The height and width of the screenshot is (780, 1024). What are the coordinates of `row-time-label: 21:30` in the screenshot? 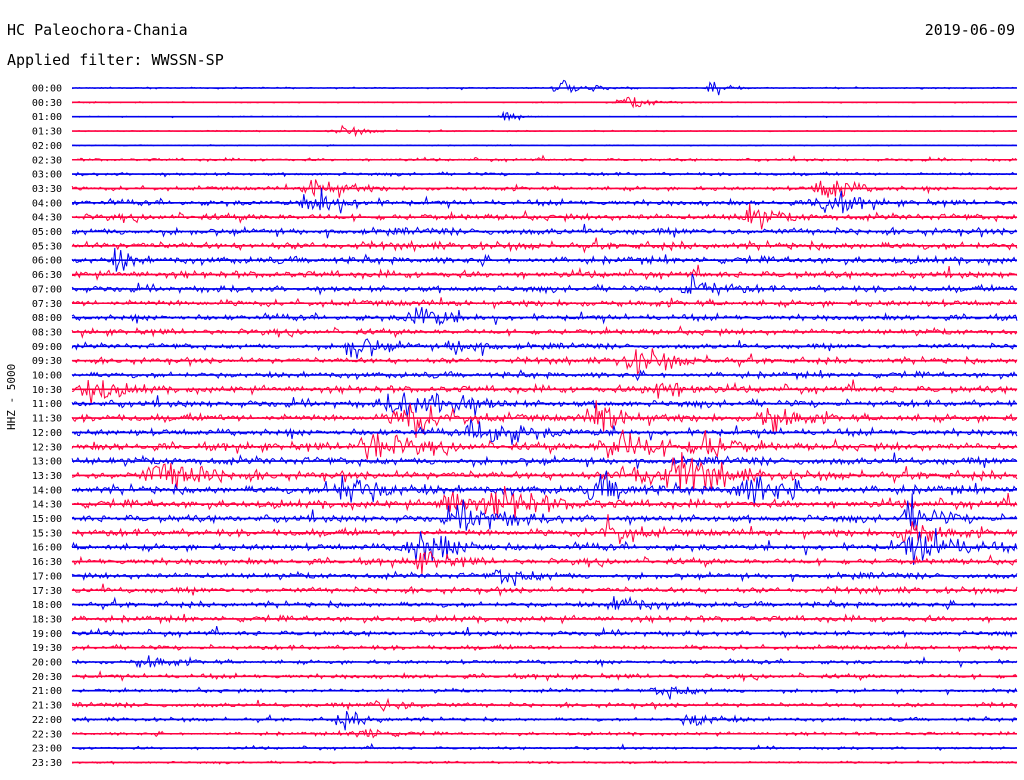 It's located at (47, 706).